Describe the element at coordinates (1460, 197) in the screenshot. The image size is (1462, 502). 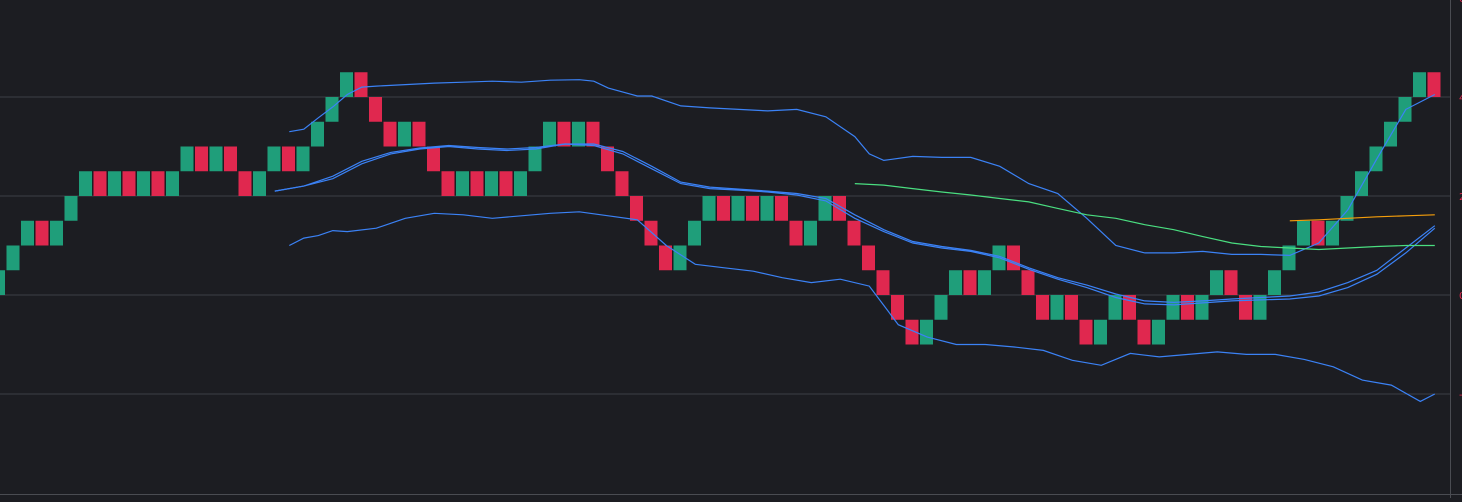
I see `y-tick-label: 2` at that location.